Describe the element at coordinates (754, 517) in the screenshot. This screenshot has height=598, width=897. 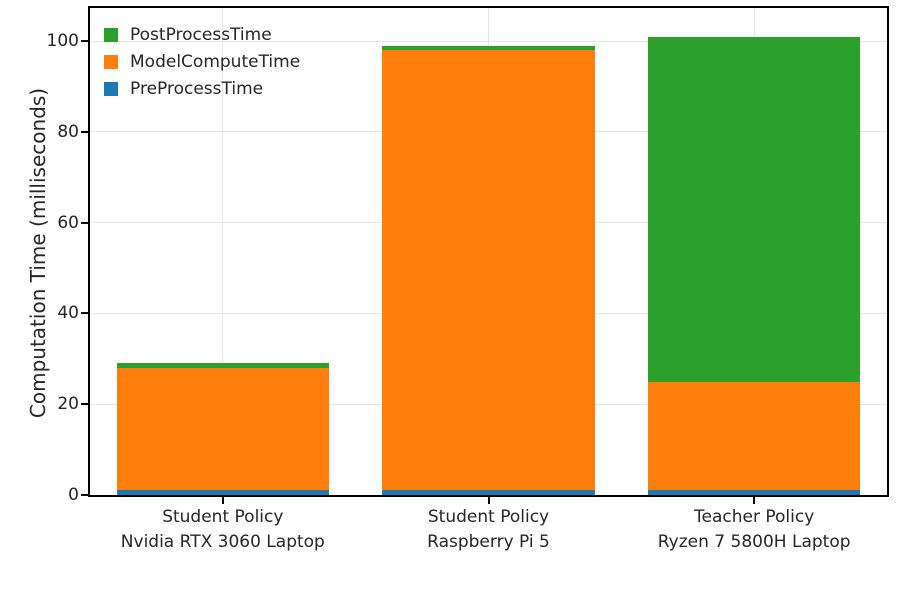
I see `x-tick-label-line1: Teacher Policy` at that location.